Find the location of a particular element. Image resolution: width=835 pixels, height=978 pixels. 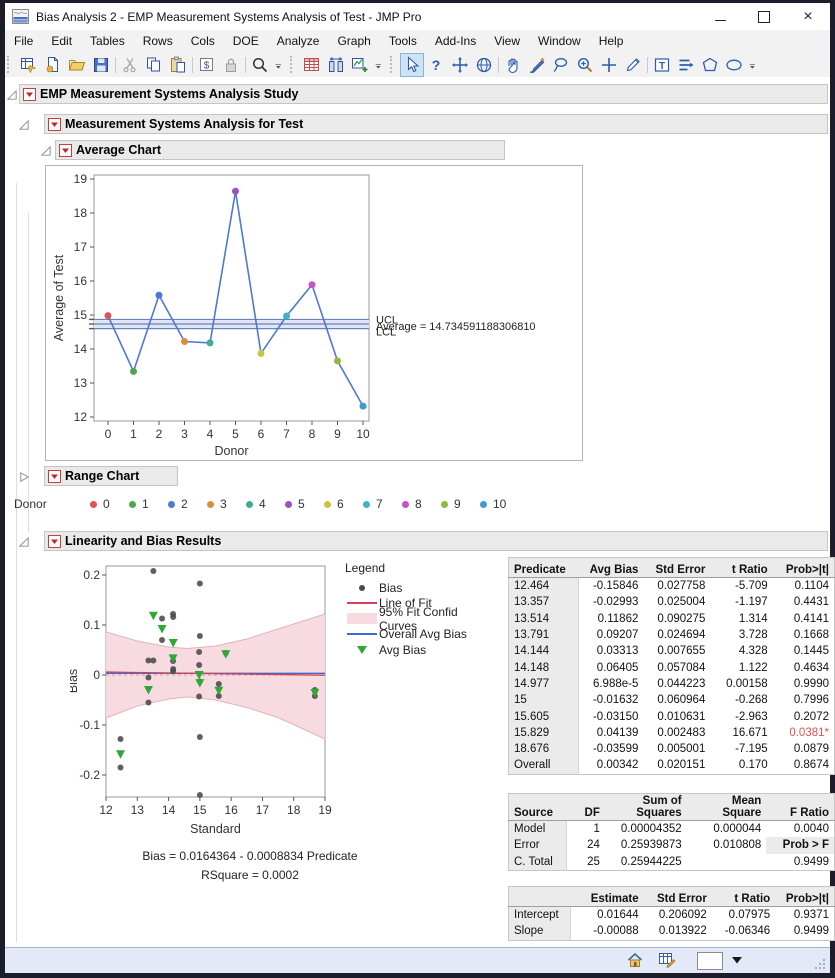

menu-analyze: Analyze is located at coordinates (298, 41).